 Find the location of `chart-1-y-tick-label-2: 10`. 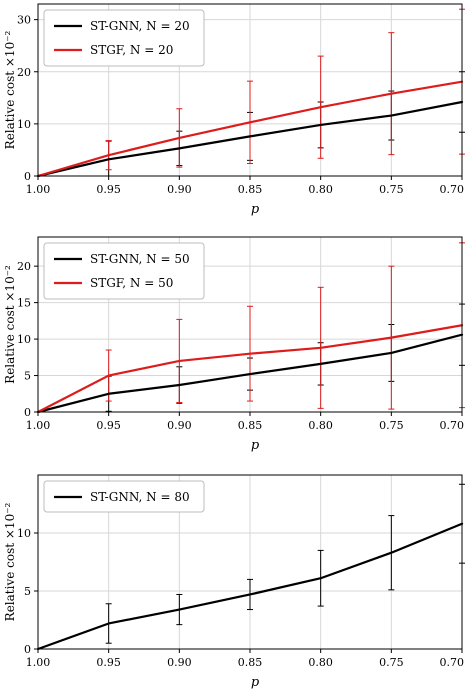

chart-1-y-tick-label-2: 10 is located at coordinates (24, 339).